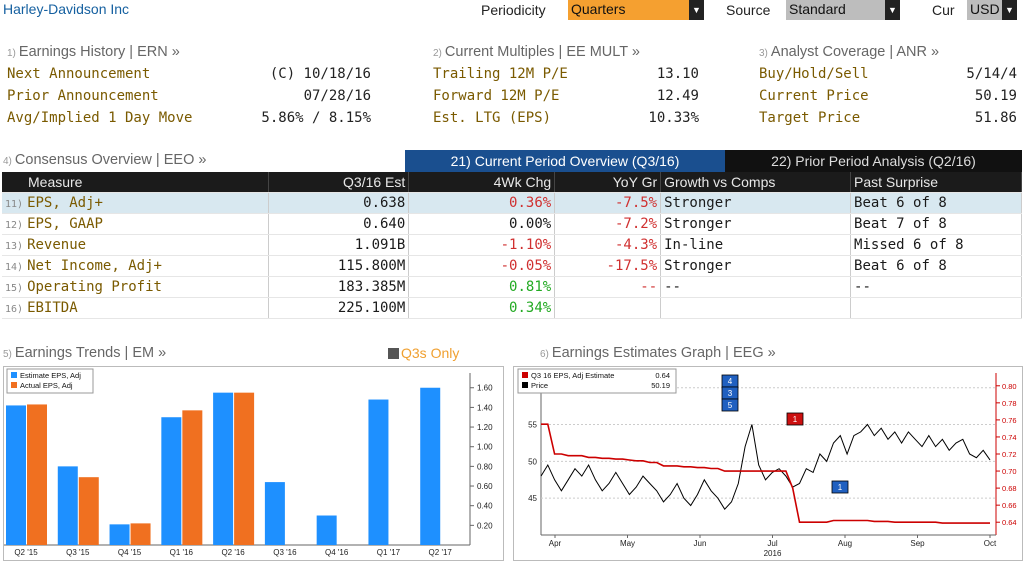 This screenshot has height=564, width=1024. I want to click on measure-cell: 15) Operating Profit, so click(136, 287).